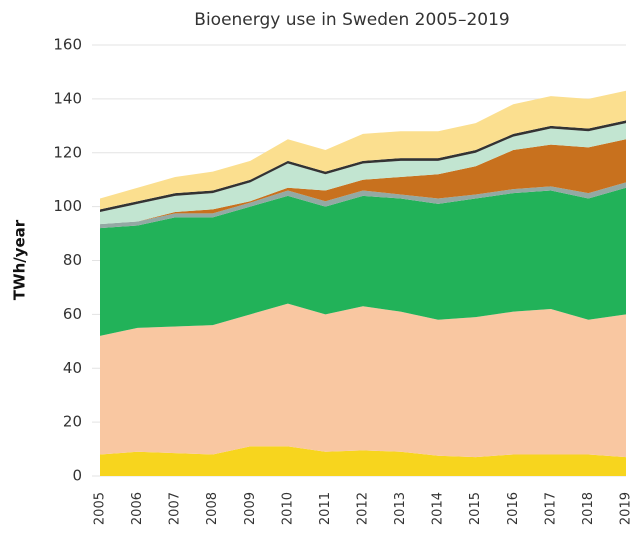 This screenshot has height=535, width=630. What do you see at coordinates (400, 508) in the screenshot?
I see `x-tick-label: 2013` at bounding box center [400, 508].